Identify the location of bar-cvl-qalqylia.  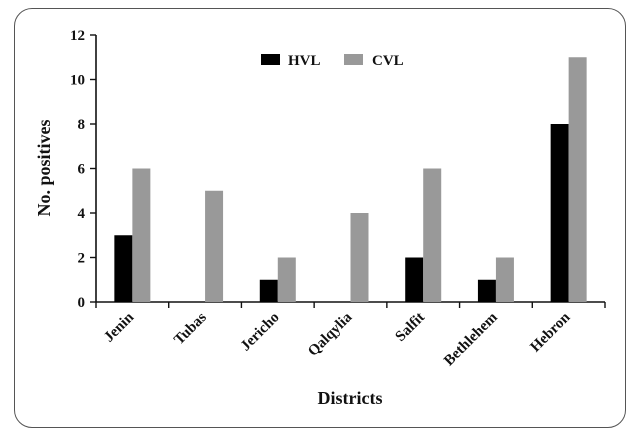
(359, 257).